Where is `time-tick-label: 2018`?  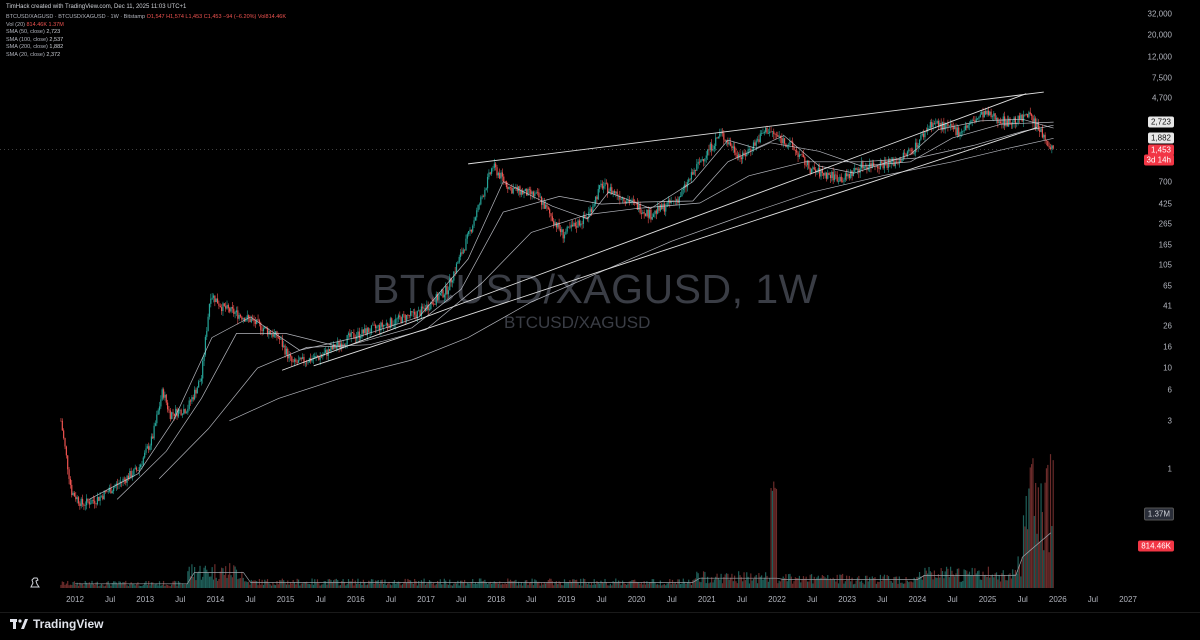
time-tick-label: 2018 is located at coordinates (496, 599).